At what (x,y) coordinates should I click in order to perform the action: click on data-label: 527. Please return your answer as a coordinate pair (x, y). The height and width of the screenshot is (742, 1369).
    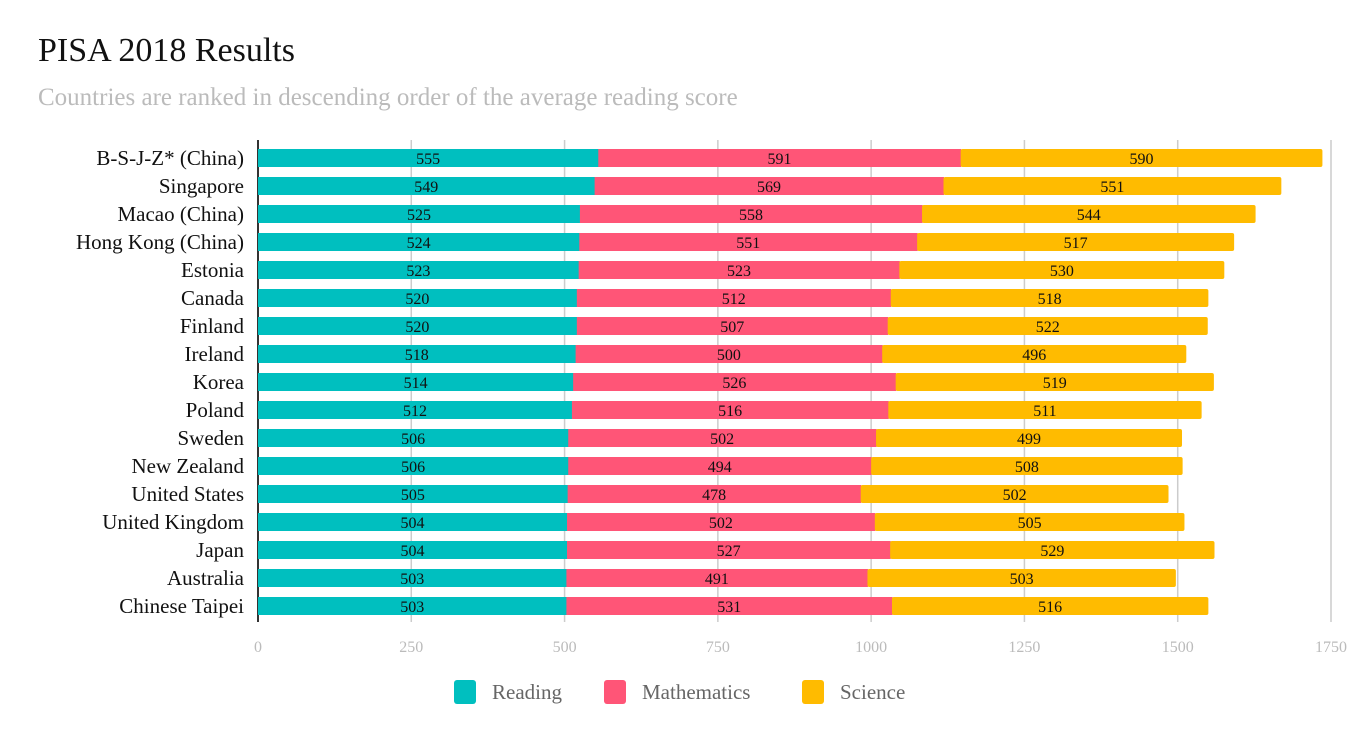
    Looking at the image, I should click on (729, 551).